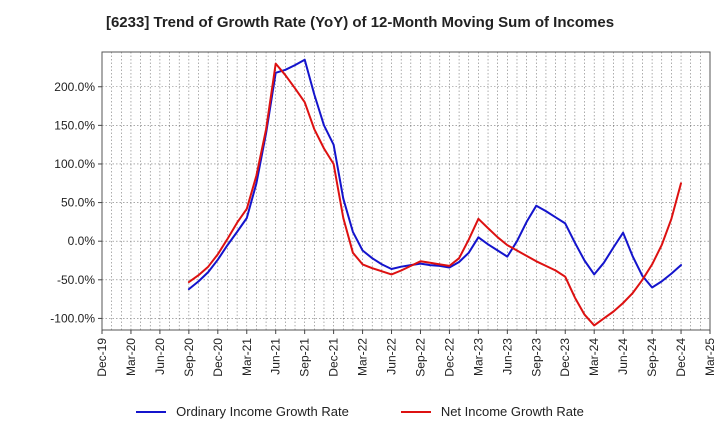 The height and width of the screenshot is (440, 720). I want to click on x-tick-label: Dec-19, so click(102, 357).